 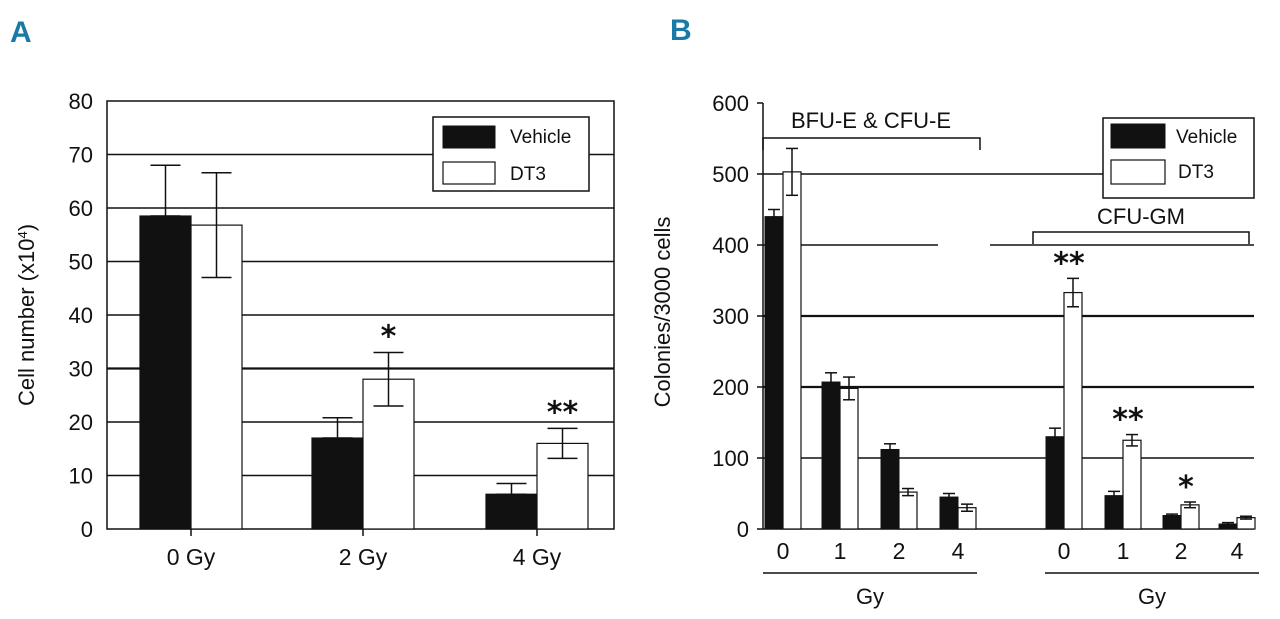 What do you see at coordinates (511, 154) in the screenshot?
I see `chart-a-legend: Vehicle DT3` at bounding box center [511, 154].